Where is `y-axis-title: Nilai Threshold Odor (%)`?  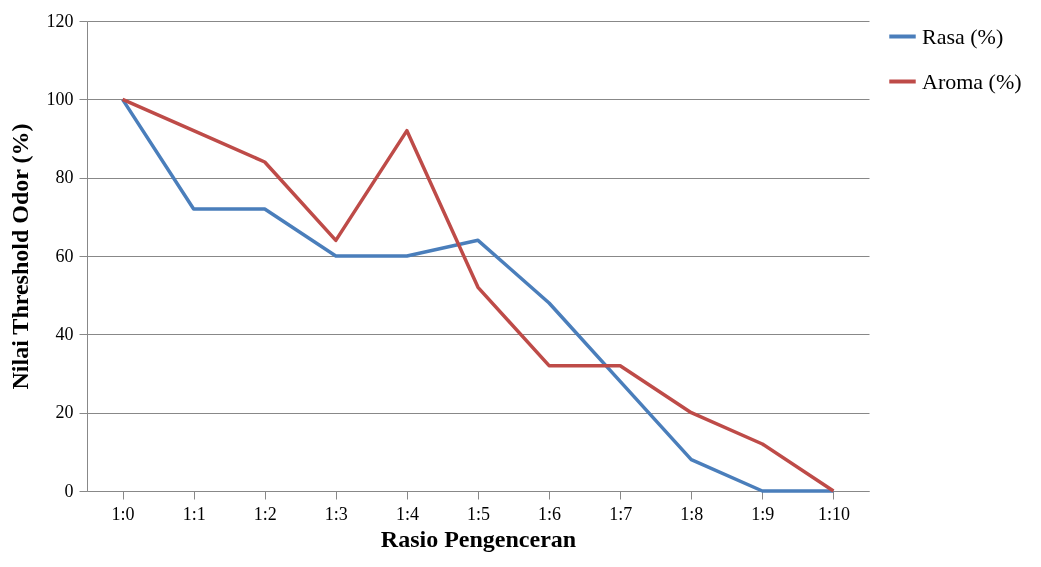
y-axis-title: Nilai Threshold Odor (%) is located at coordinates (19, 256).